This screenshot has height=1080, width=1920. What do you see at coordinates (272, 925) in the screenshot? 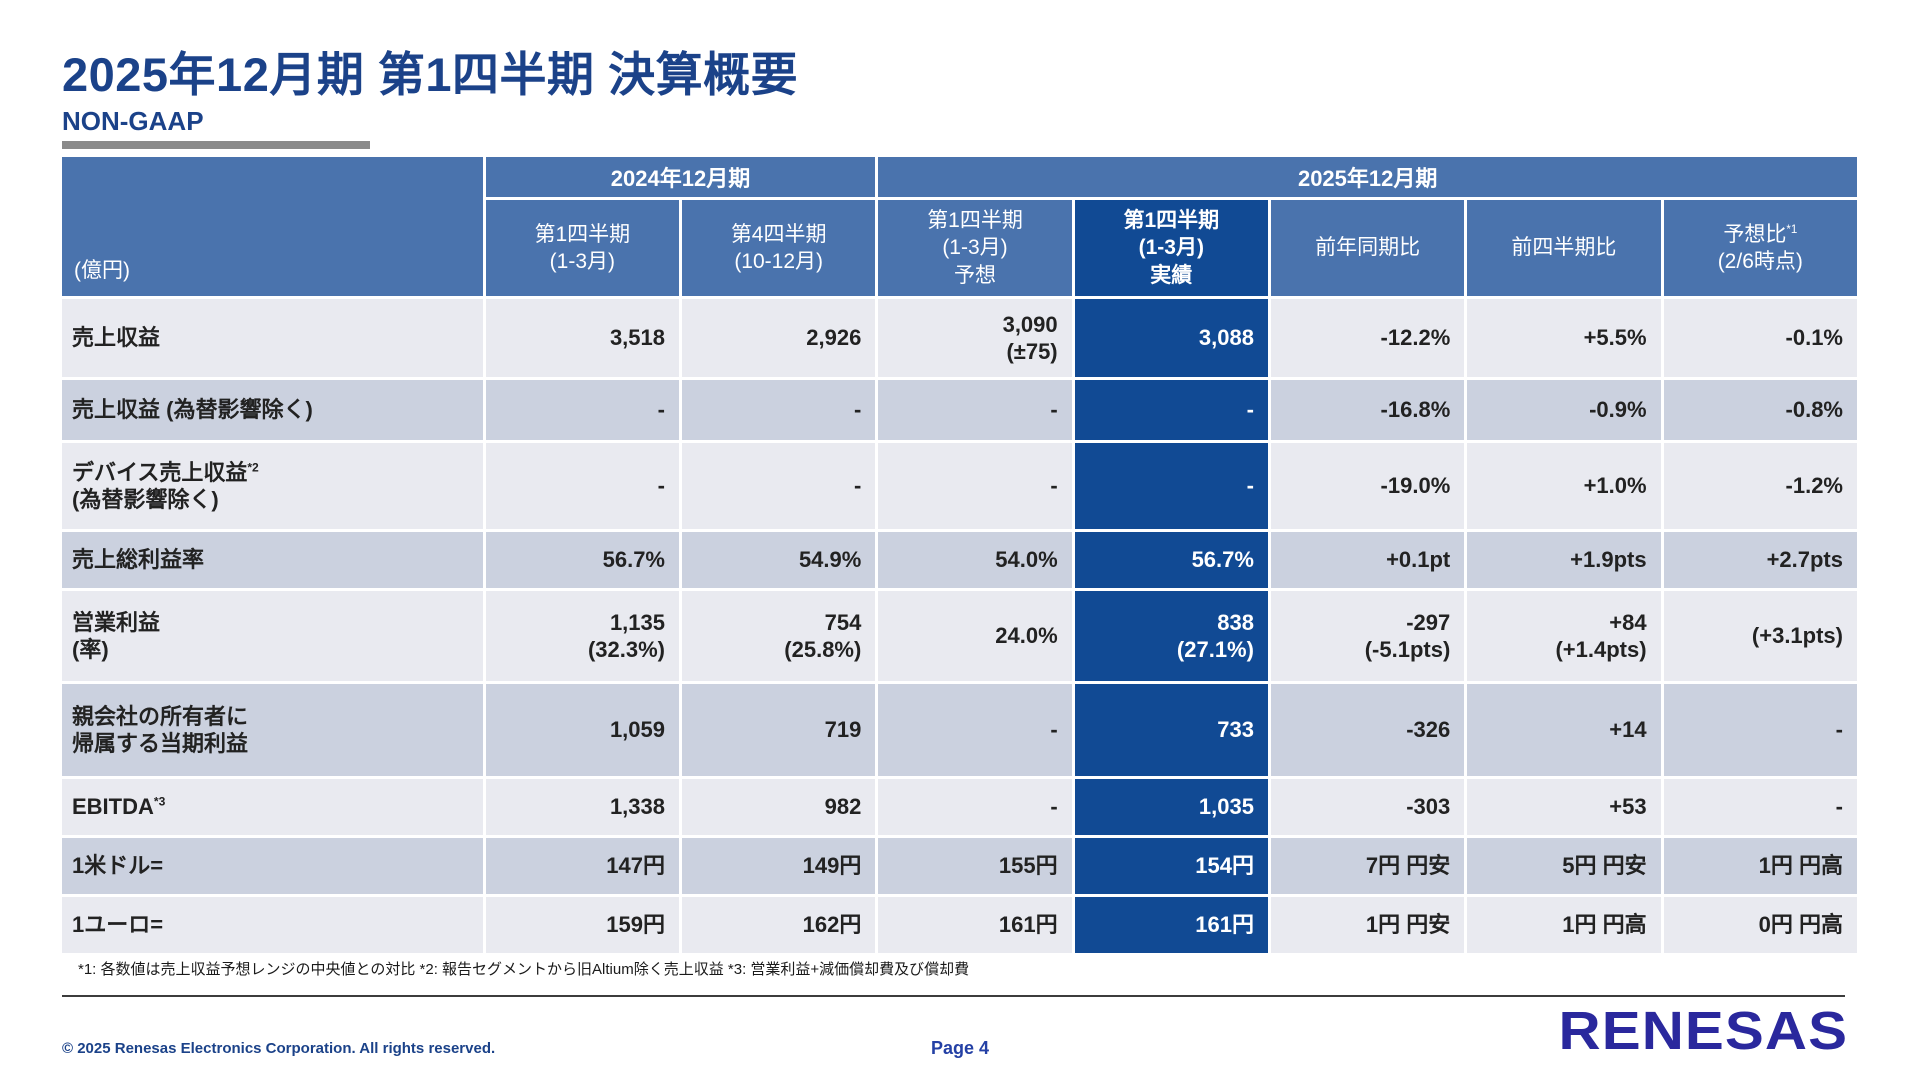
I see `row-label: 1ユーロ=` at bounding box center [272, 925].